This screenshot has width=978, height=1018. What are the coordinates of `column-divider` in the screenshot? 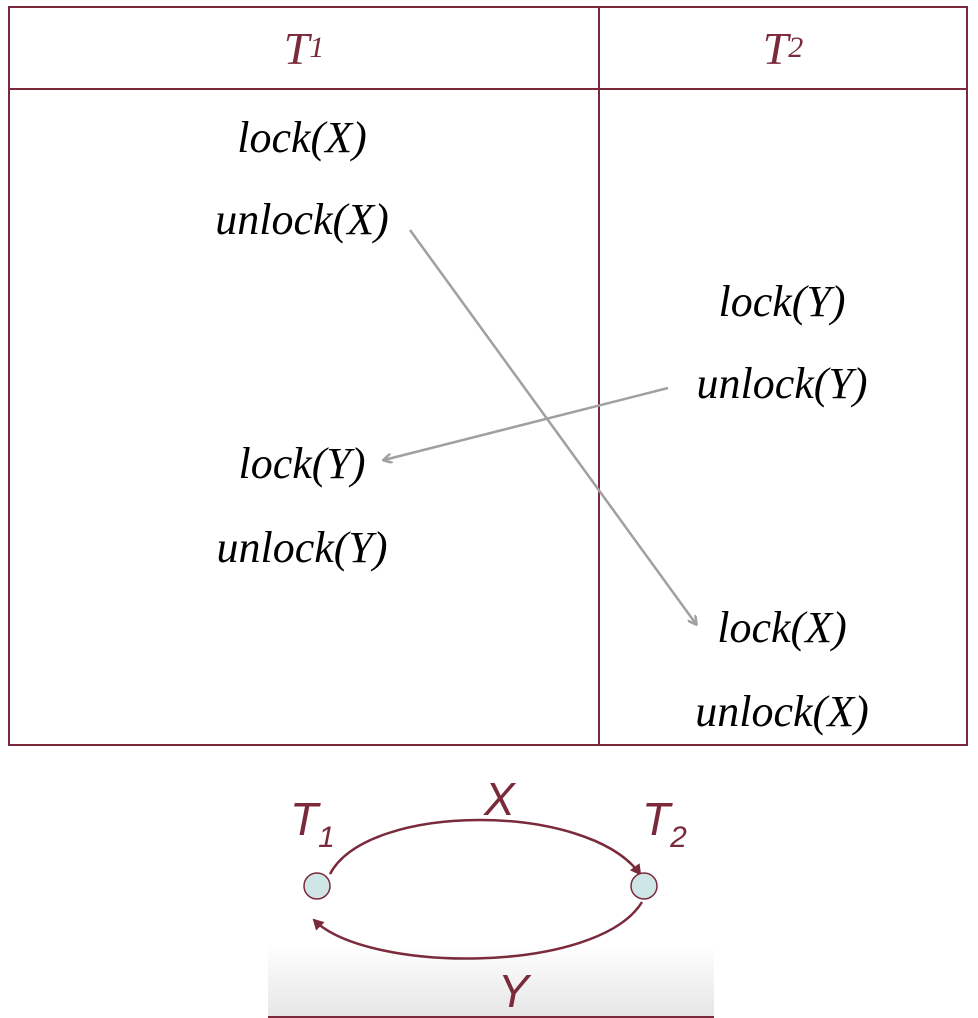 It's located at (599, 376).